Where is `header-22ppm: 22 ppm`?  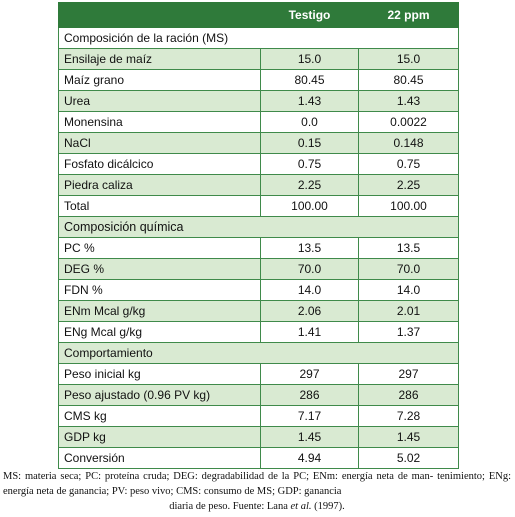
header-22ppm: 22 ppm is located at coordinates (408, 15).